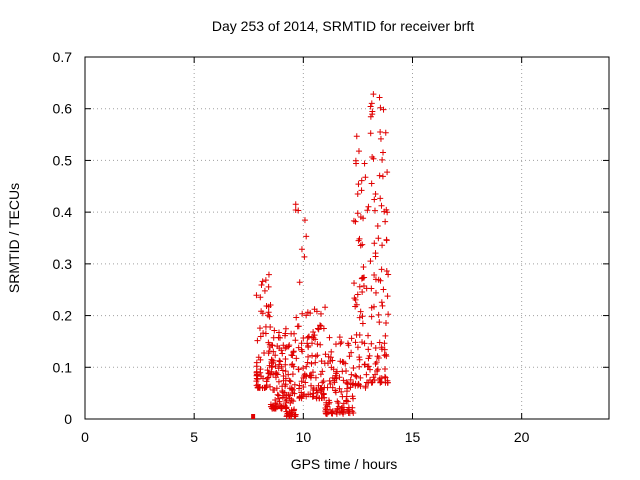 The image size is (640, 480). I want to click on x-tick-label: 0, so click(85, 437).